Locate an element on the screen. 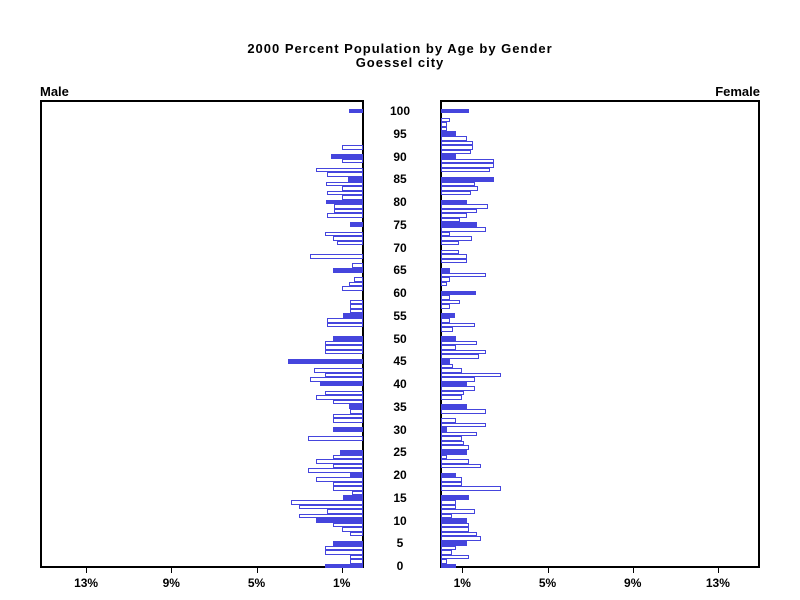 The width and height of the screenshot is (800, 600). x-tick-male-9pct is located at coordinates (172, 570).